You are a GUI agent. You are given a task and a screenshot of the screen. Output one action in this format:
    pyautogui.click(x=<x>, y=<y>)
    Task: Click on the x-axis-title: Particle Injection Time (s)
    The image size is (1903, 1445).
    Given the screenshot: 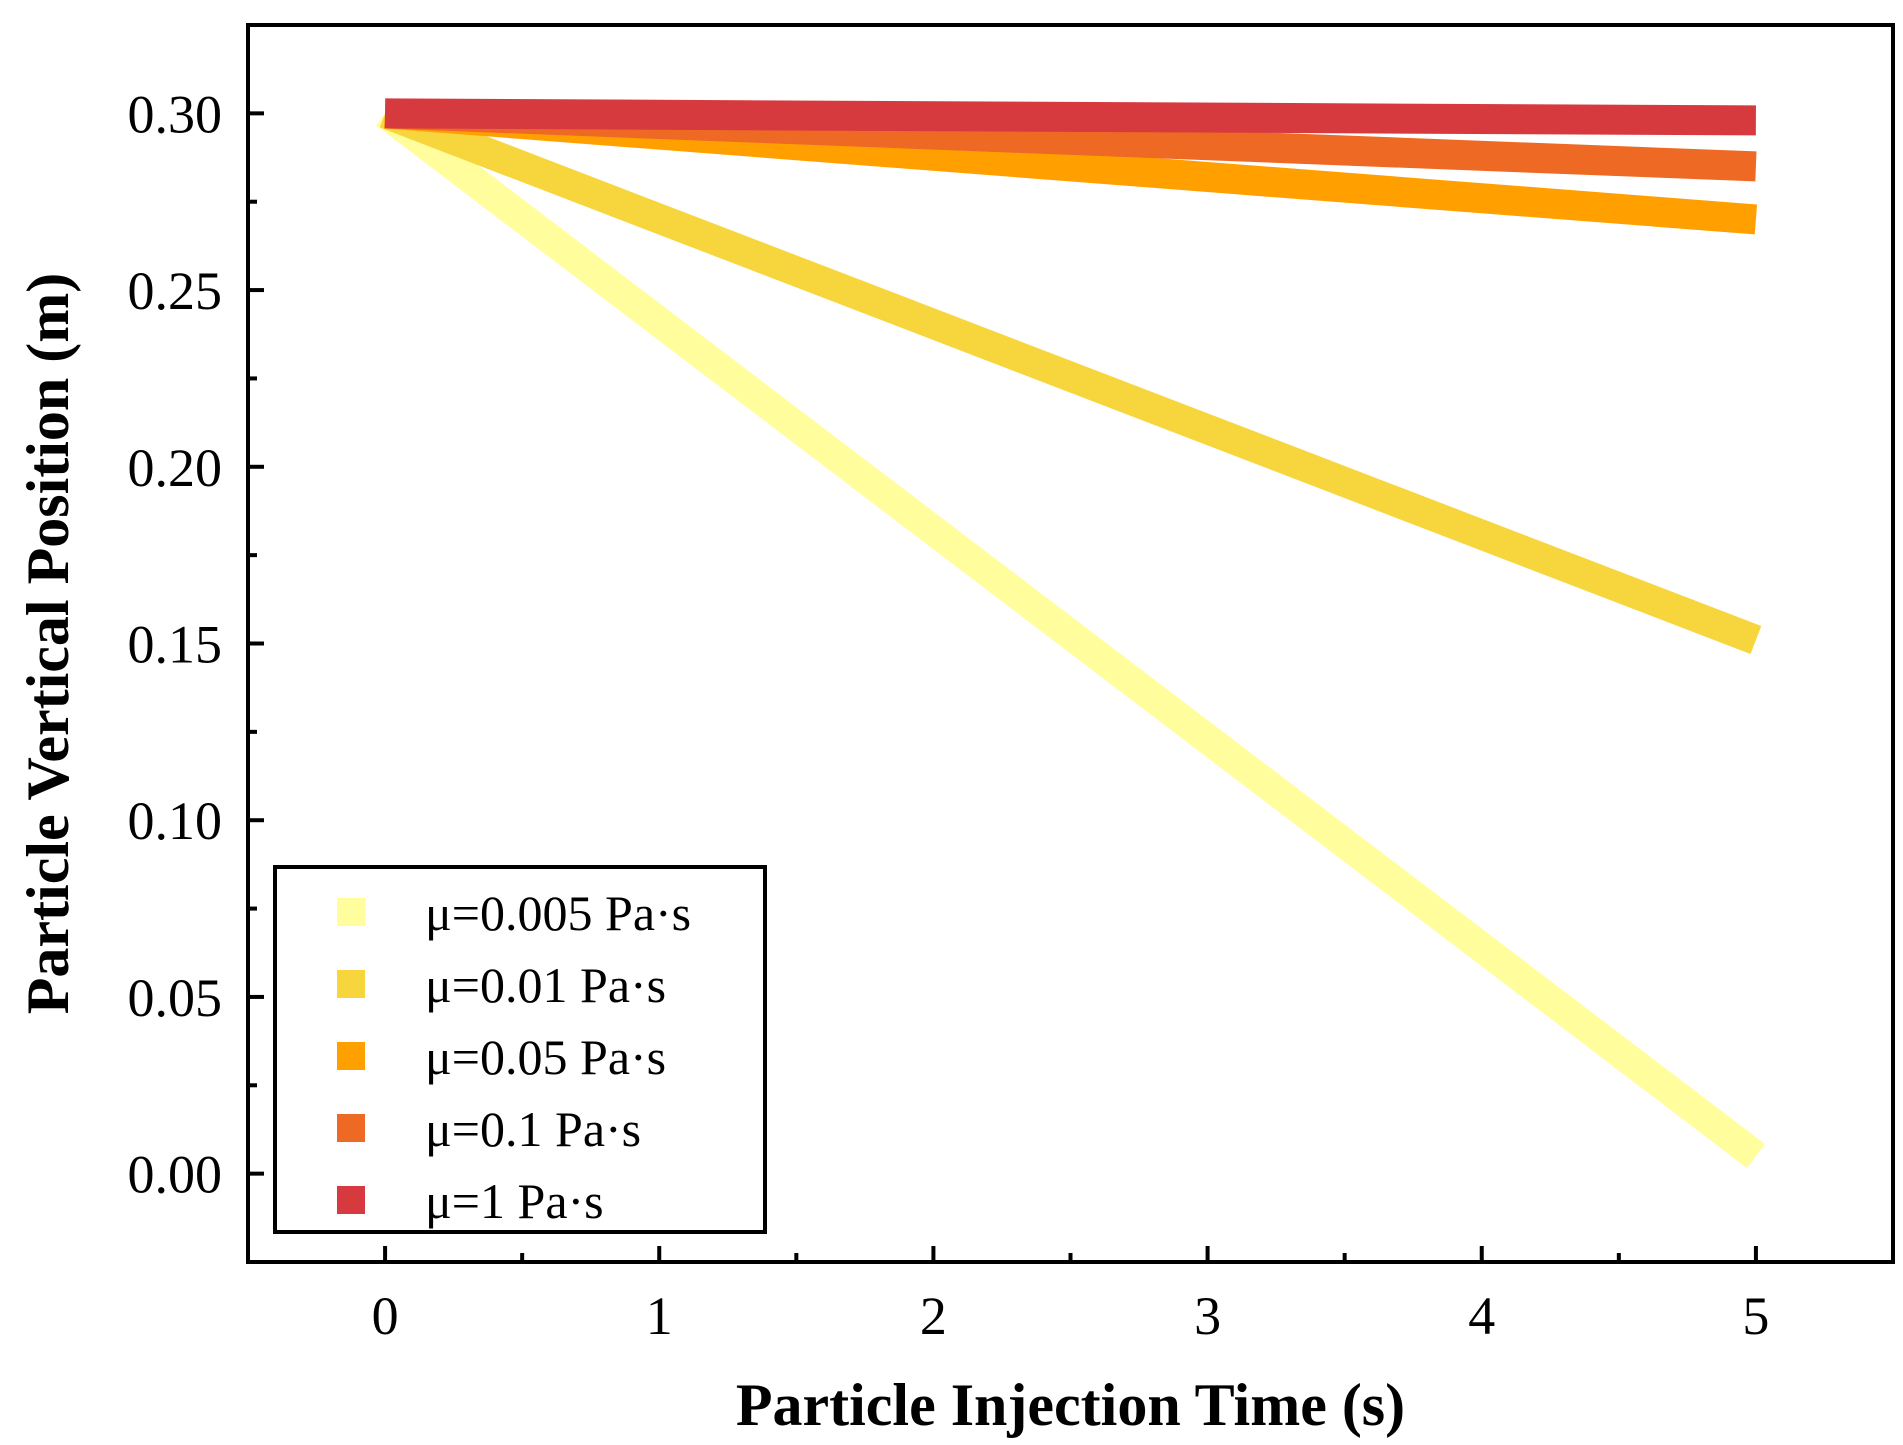 What is the action you would take?
    pyautogui.click(x=1070, y=1405)
    